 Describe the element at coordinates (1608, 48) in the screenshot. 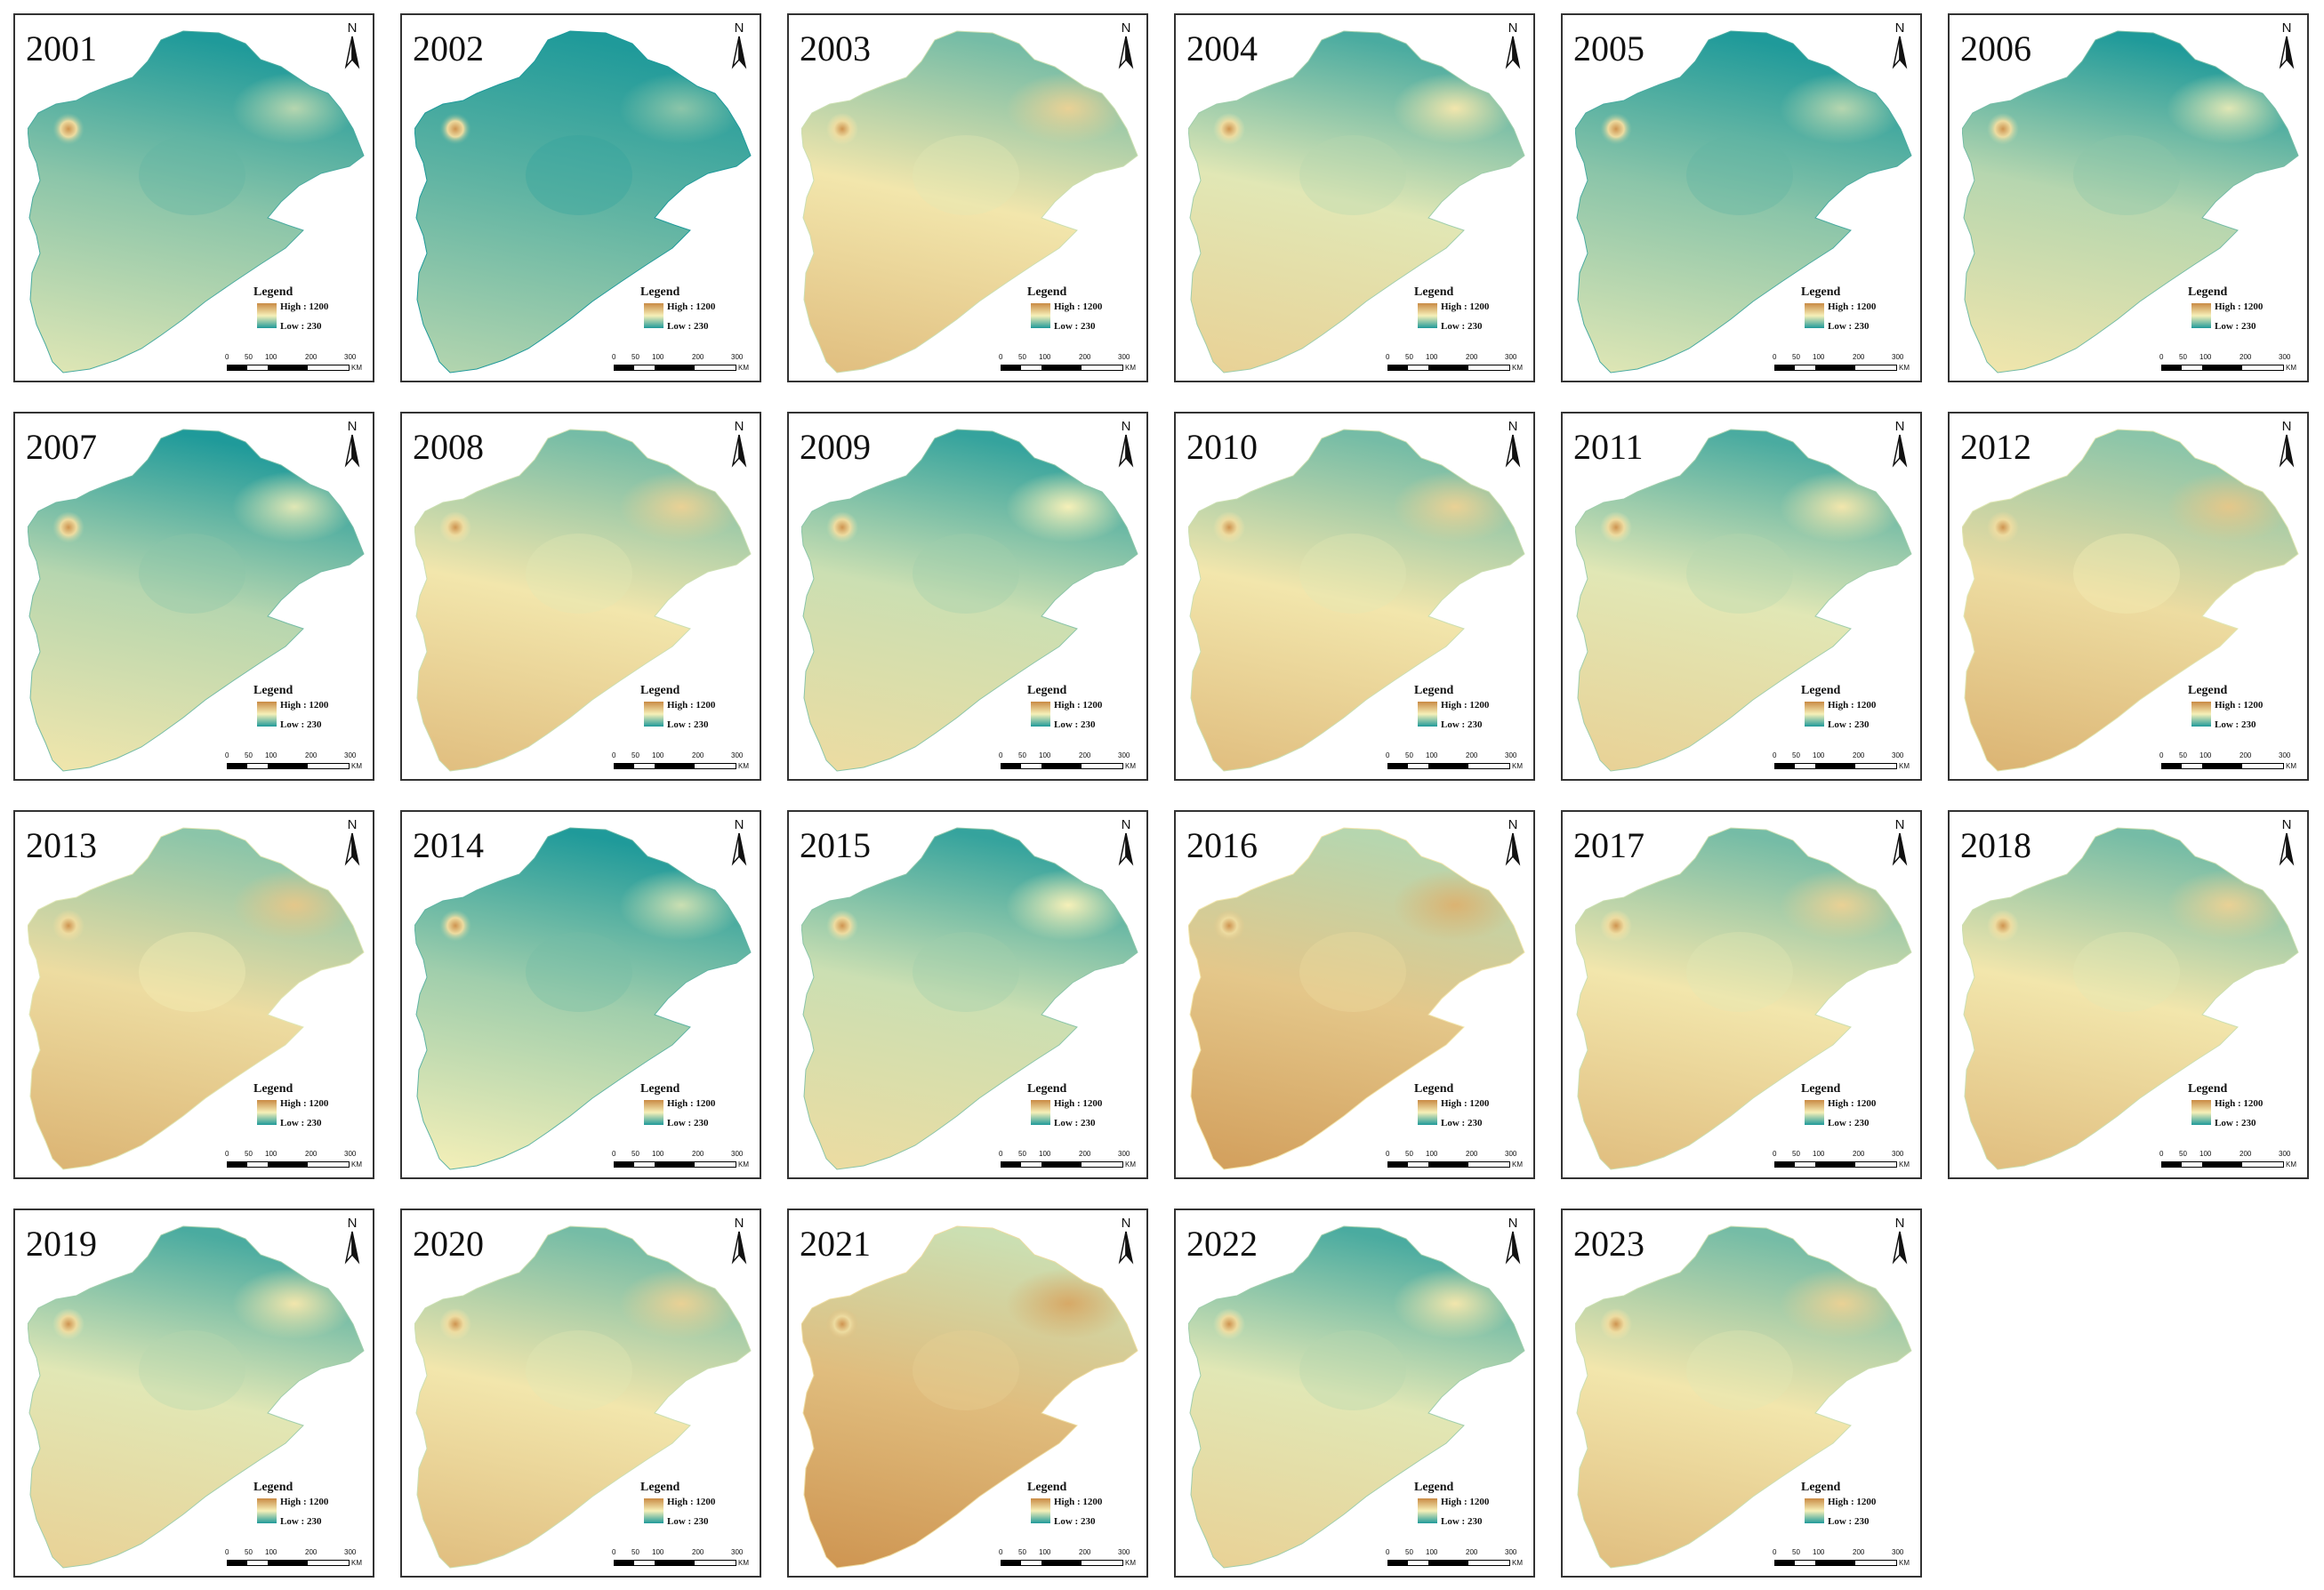

I see `panel-year: 2005` at that location.